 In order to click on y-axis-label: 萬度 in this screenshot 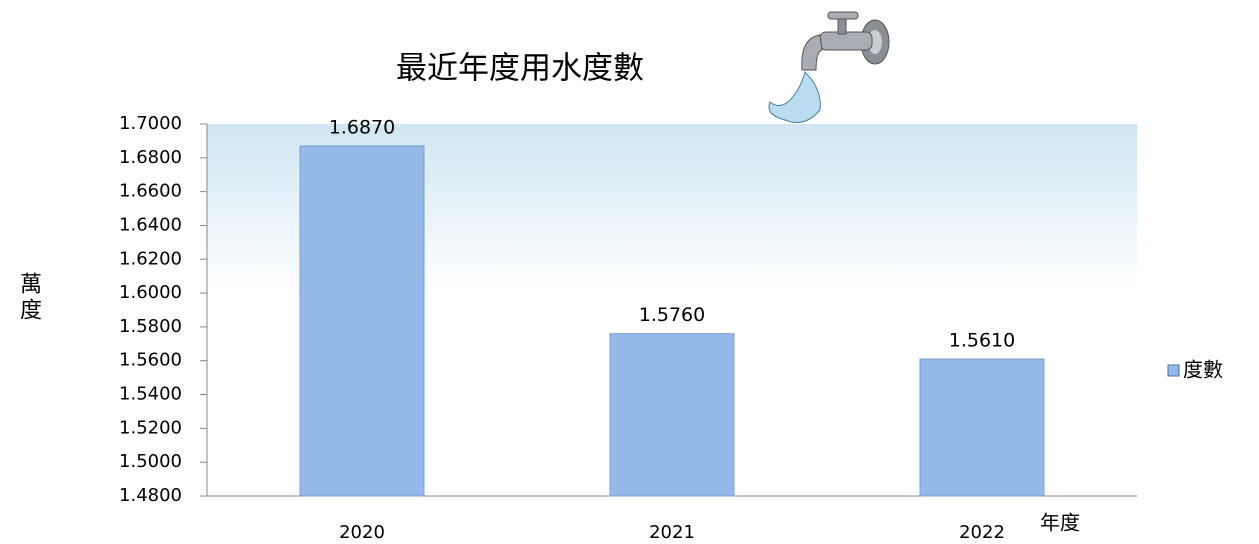, I will do `click(28, 298)`.